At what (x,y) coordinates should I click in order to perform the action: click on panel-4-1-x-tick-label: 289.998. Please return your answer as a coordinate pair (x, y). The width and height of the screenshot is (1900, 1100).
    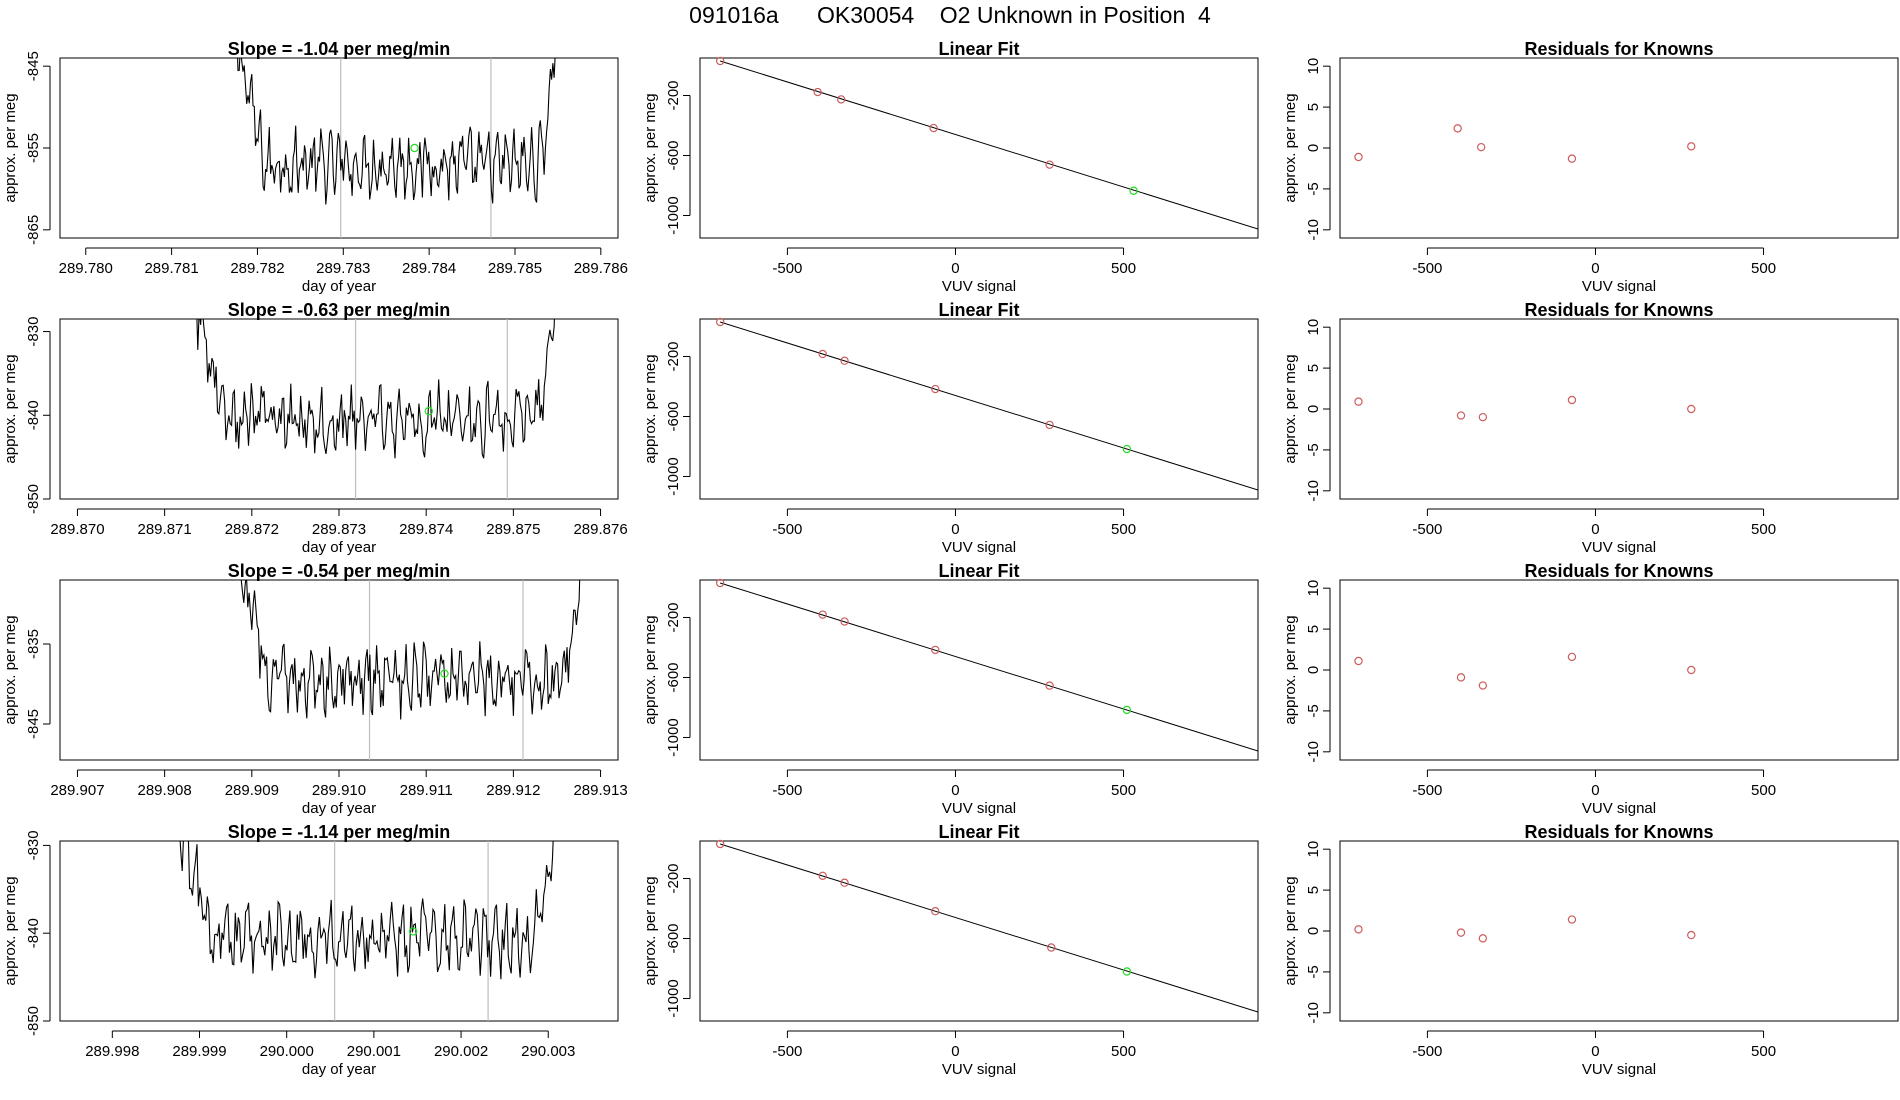
    Looking at the image, I should click on (112, 1051).